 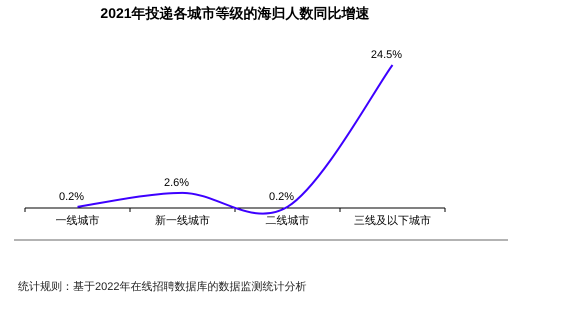 I want to click on x-tick-label: 一线城市, so click(x=78, y=220).